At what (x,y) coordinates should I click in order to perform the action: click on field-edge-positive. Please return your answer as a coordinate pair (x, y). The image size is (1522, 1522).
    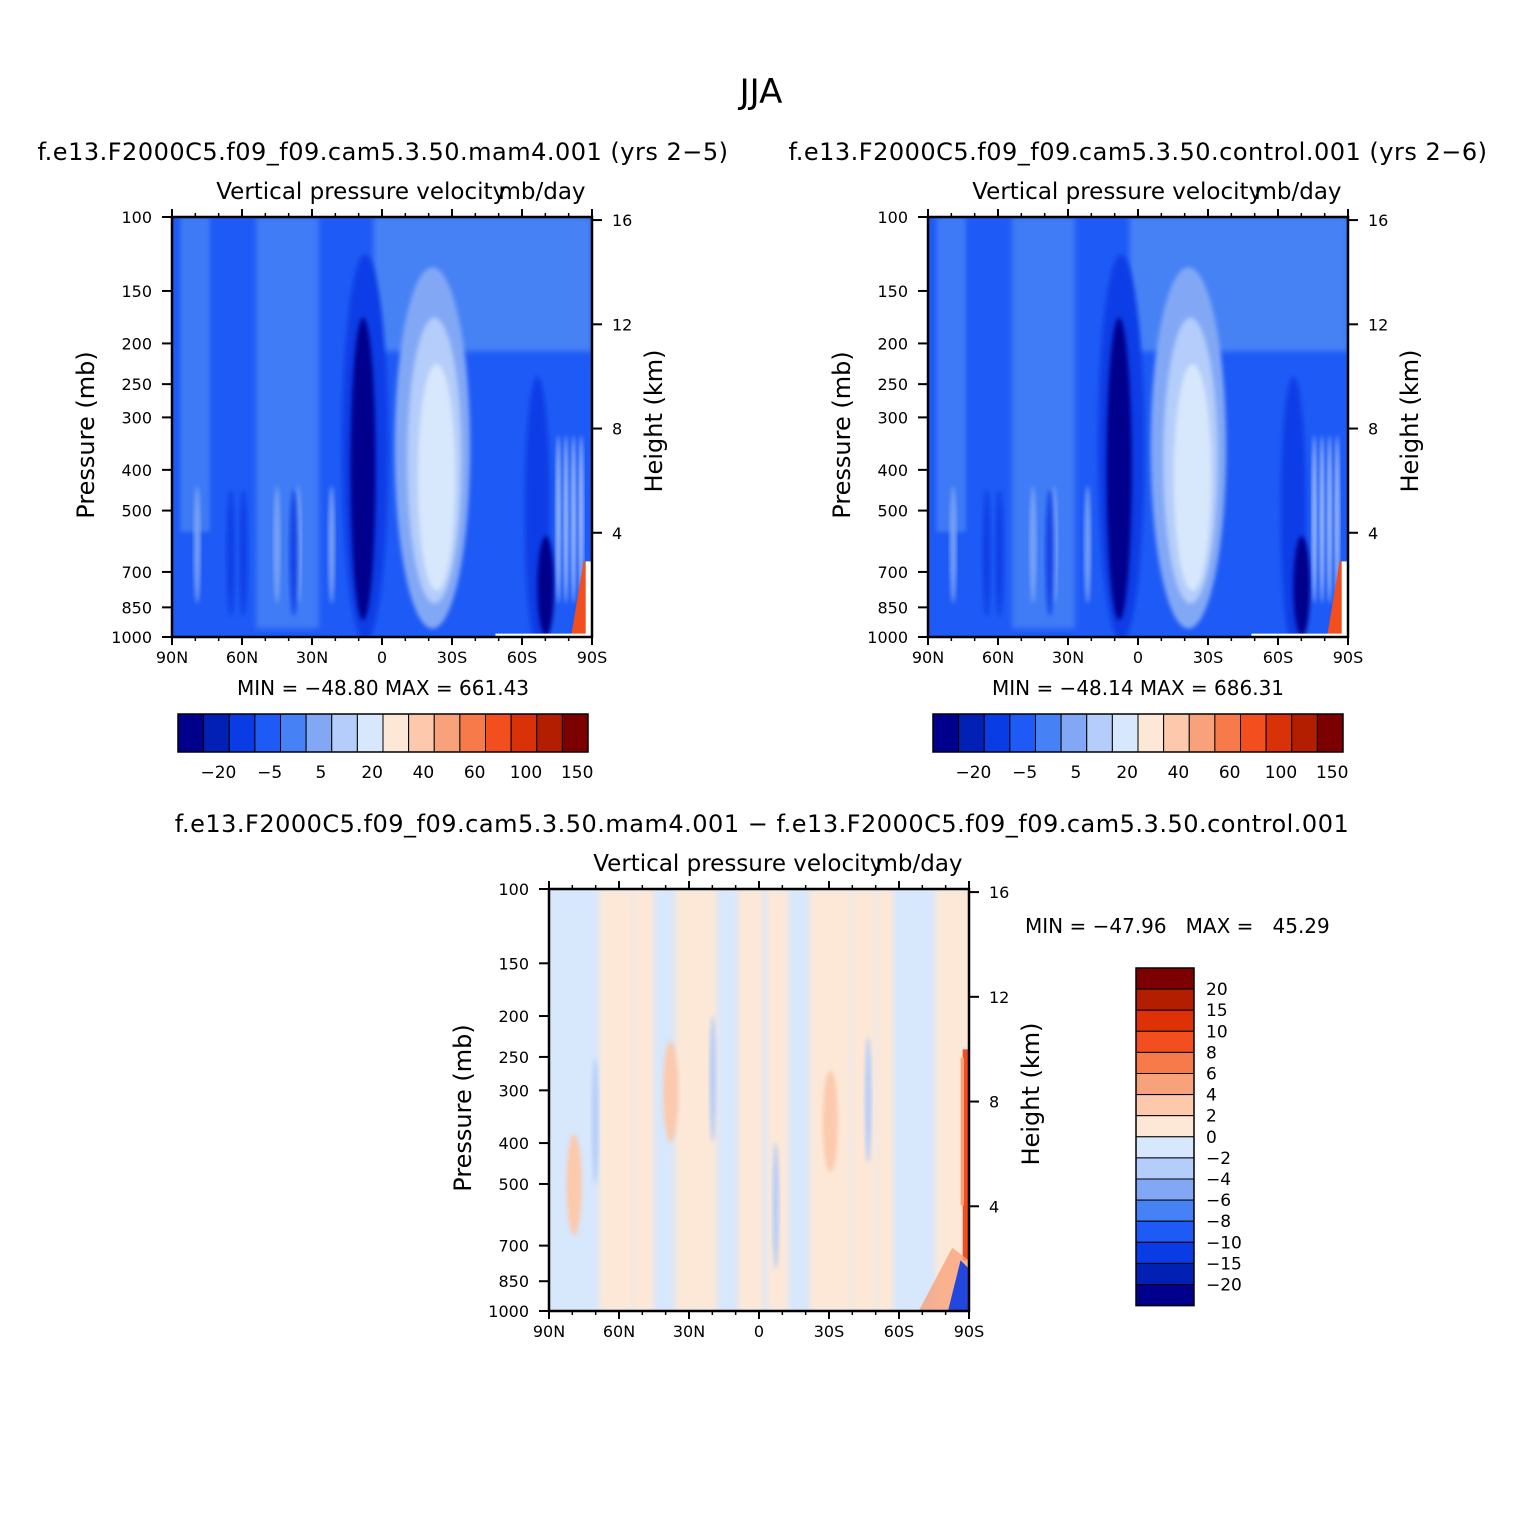
    Looking at the image, I should click on (965, 1155).